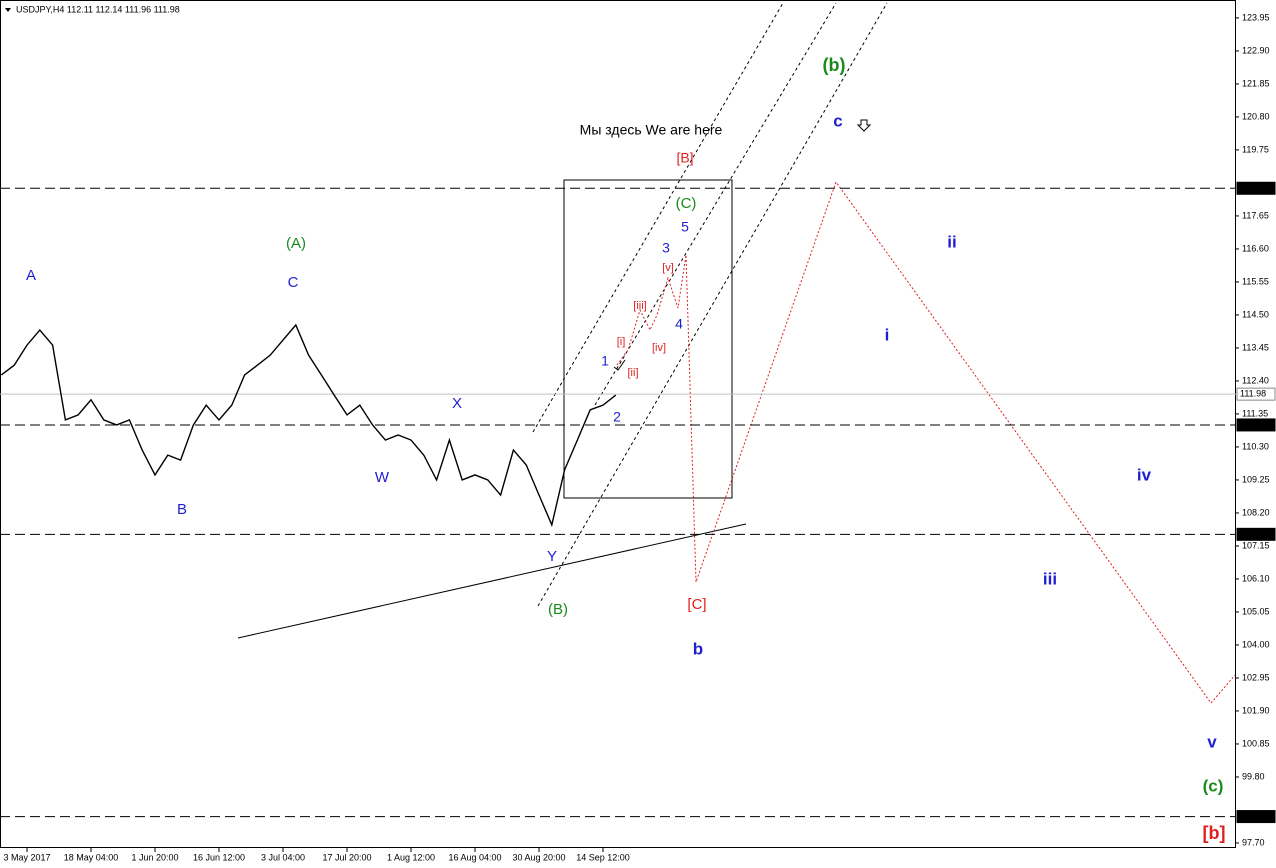  I want to click on y-tick-label: 107.15, so click(1256, 545).